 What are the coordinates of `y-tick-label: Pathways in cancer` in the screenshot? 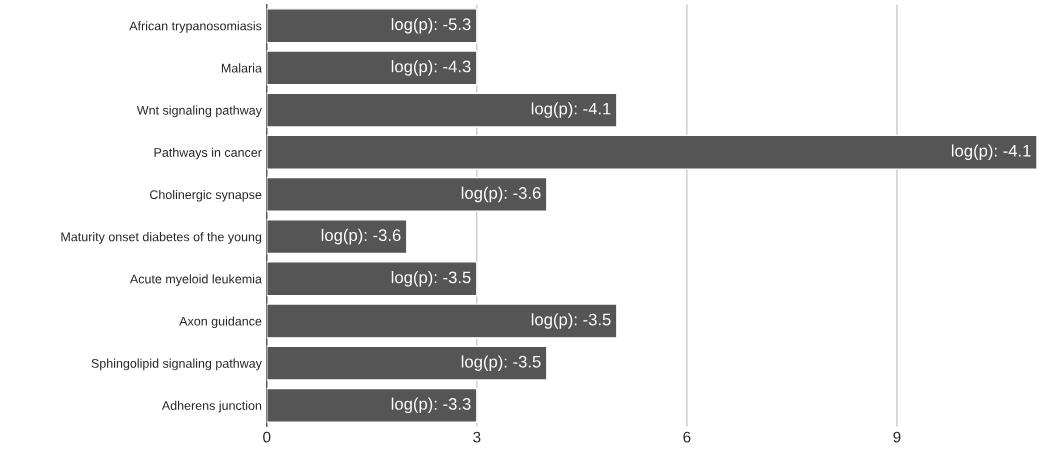 It's located at (208, 153).